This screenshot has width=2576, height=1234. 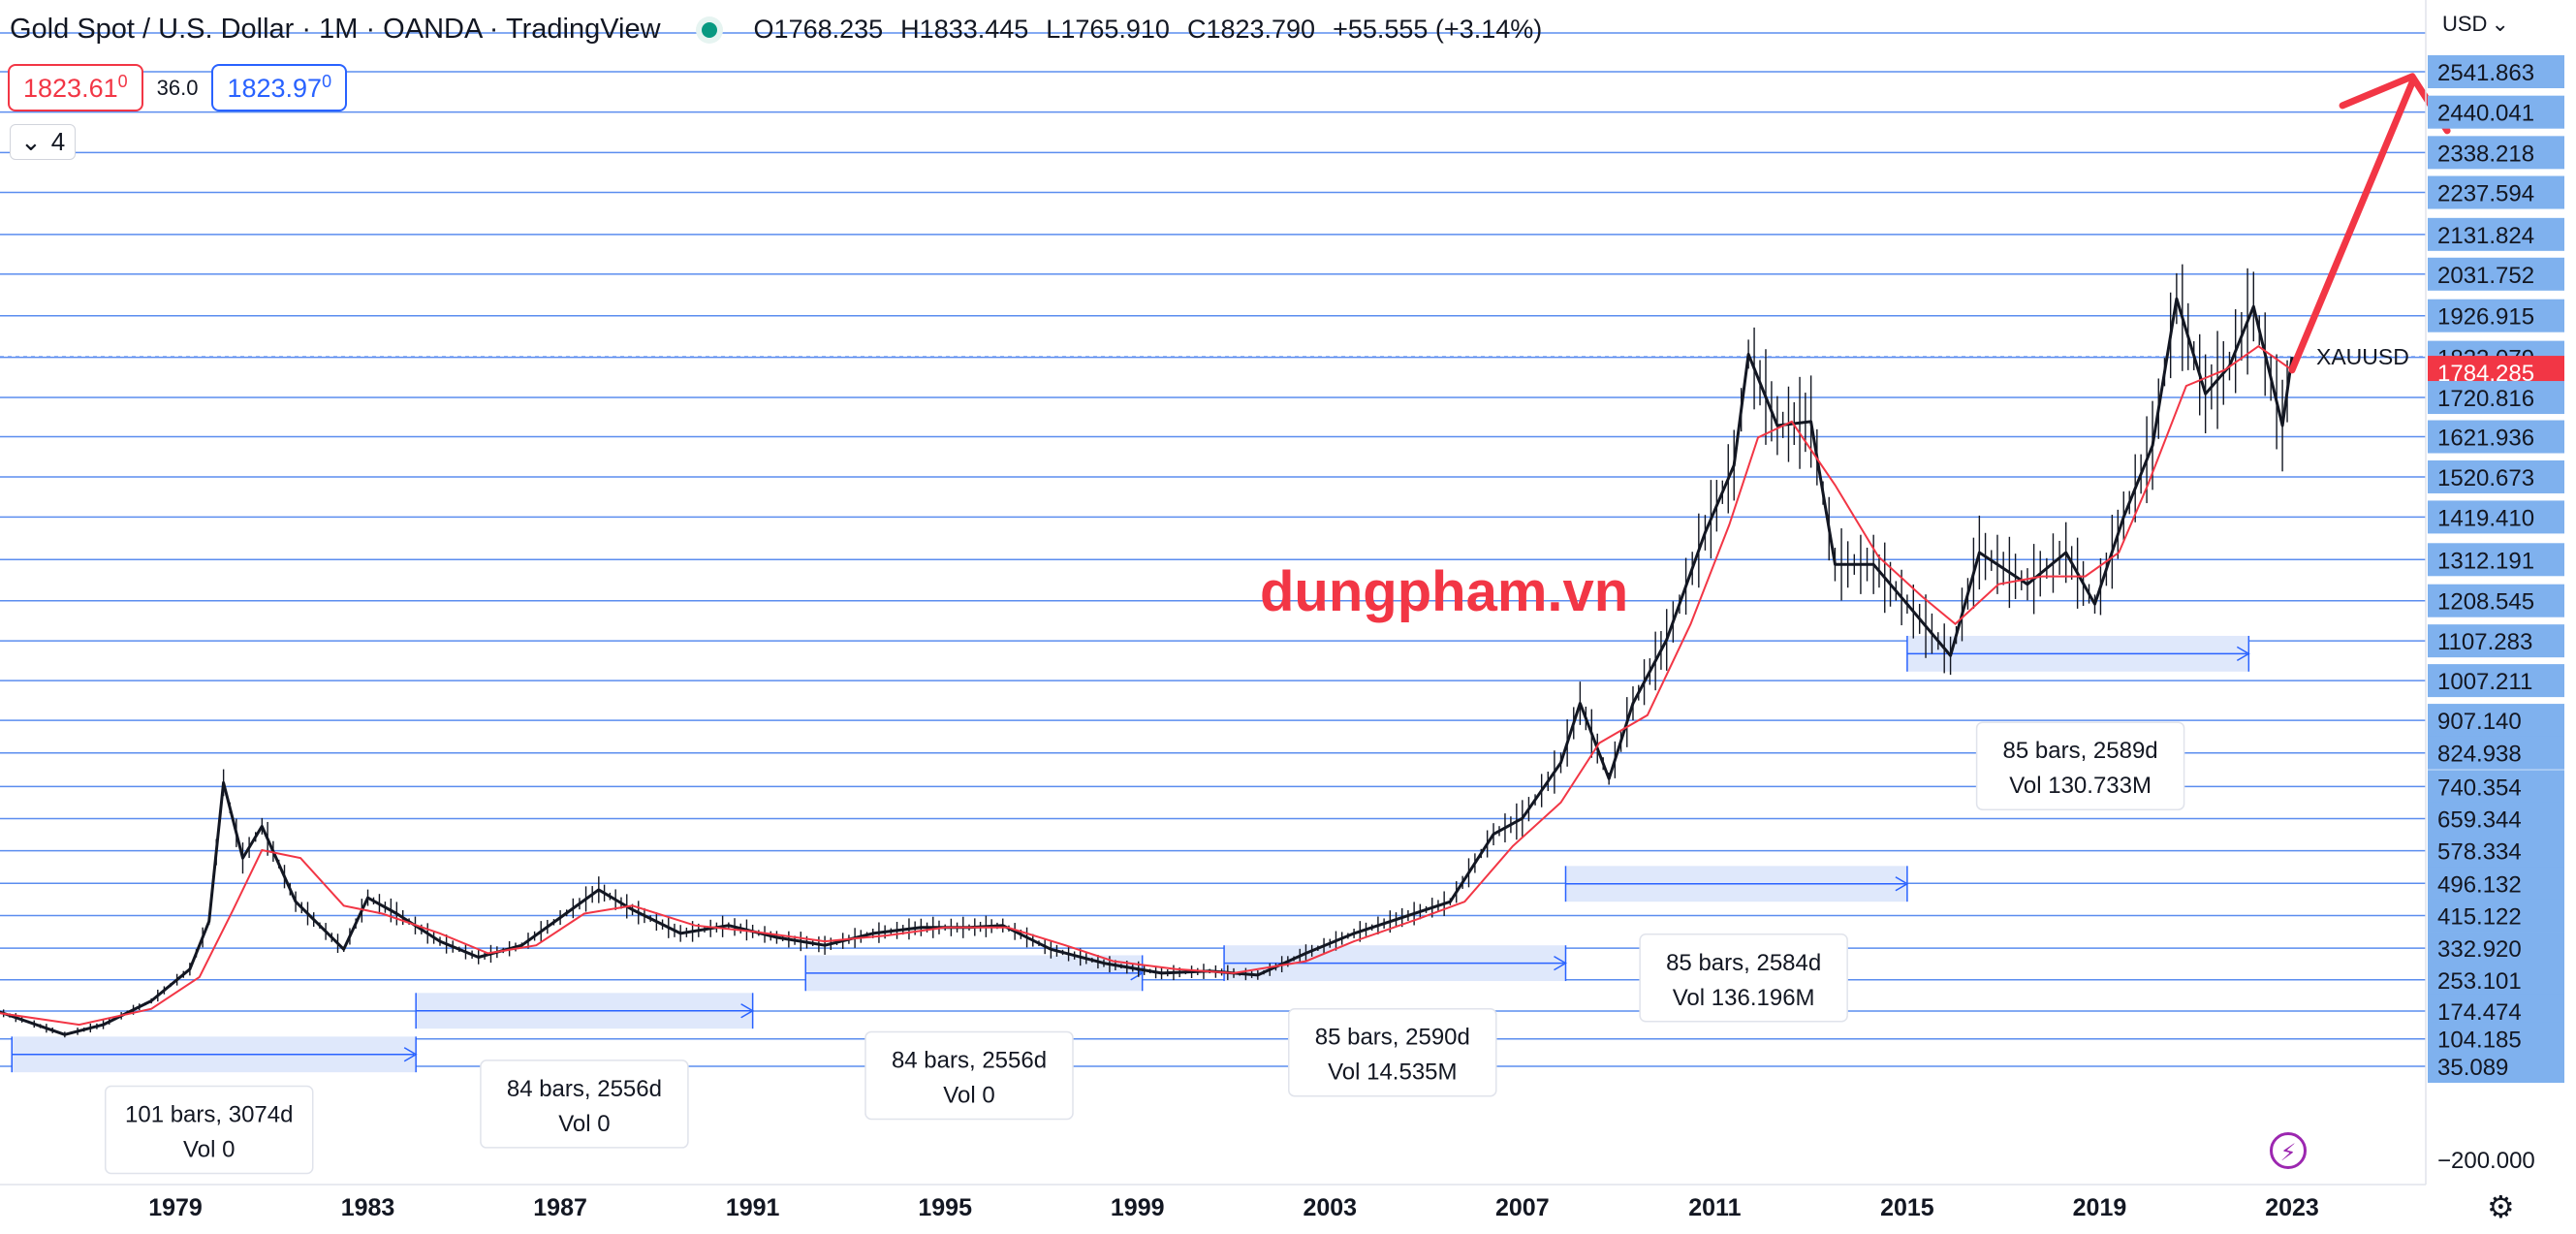 I want to click on price-axis-label: 659.344, so click(x=2479, y=820).